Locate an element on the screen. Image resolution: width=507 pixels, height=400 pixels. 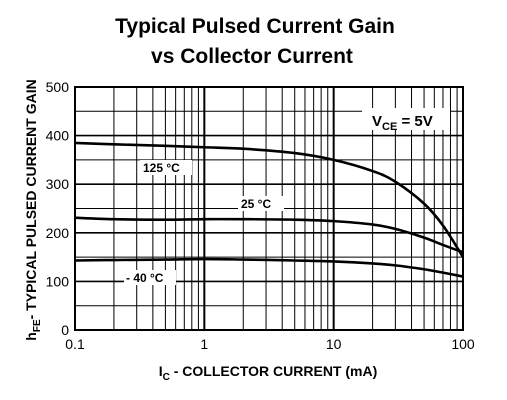
vce-annotation: VCE = 5V is located at coordinates (402, 123).